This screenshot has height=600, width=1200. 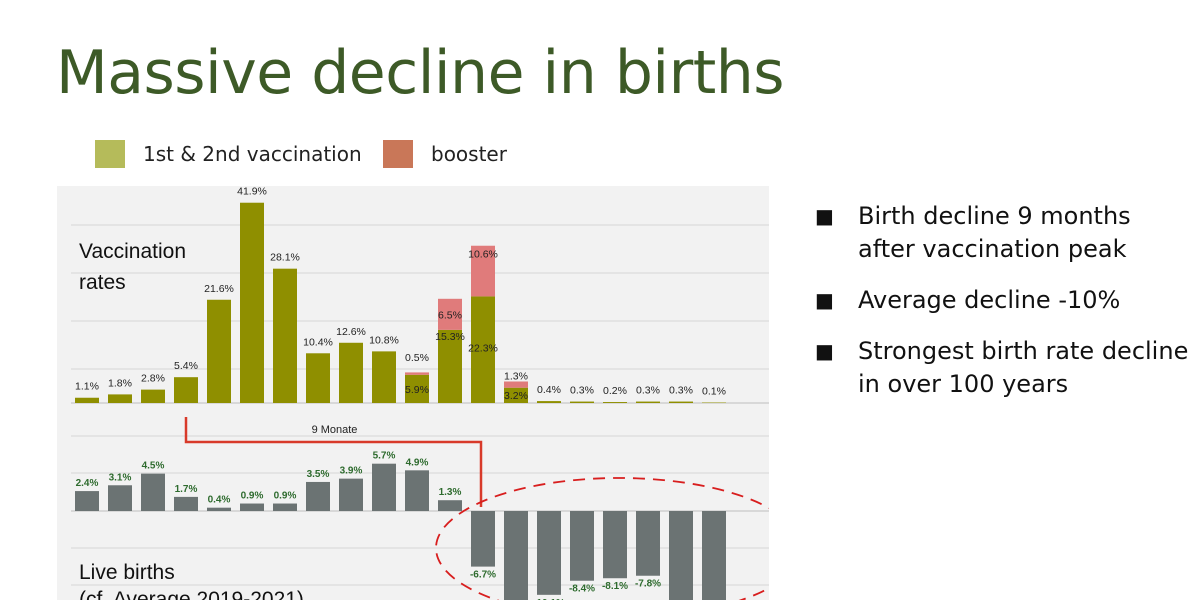 I want to click on legend-item-vaccination: 1st & 2nd vaccination, so click(x=228, y=154).